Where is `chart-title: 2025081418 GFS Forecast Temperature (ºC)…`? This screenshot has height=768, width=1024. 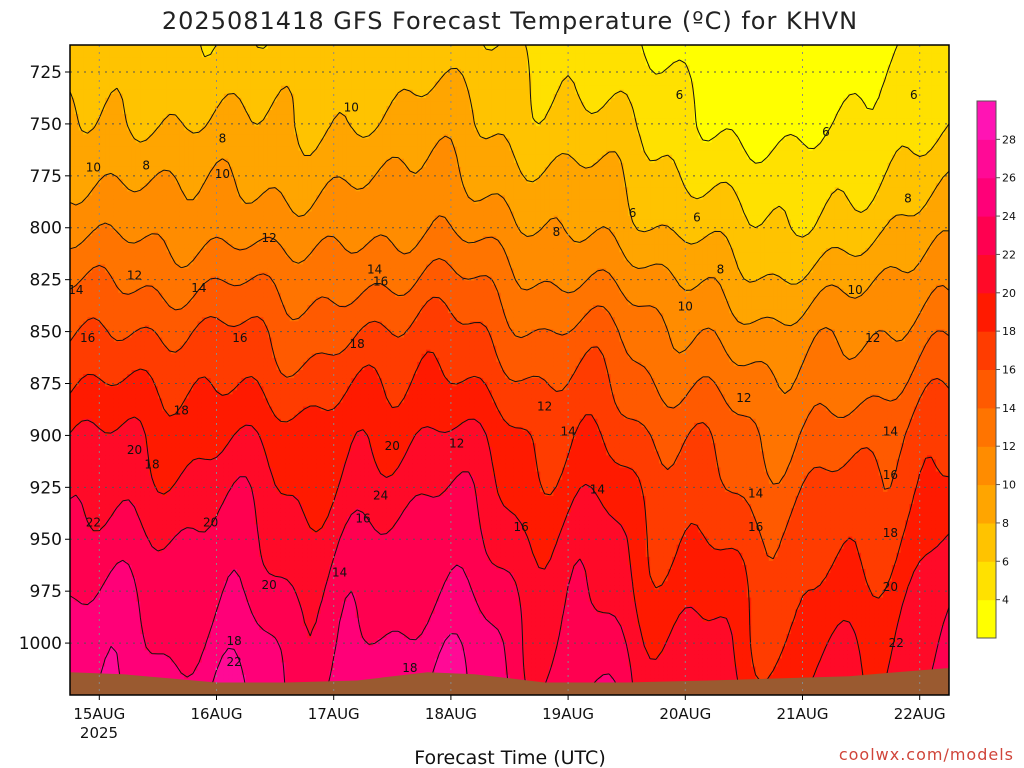
chart-title: 2025081418 GFS Forecast Temperature (ºC)… is located at coordinates (510, 21).